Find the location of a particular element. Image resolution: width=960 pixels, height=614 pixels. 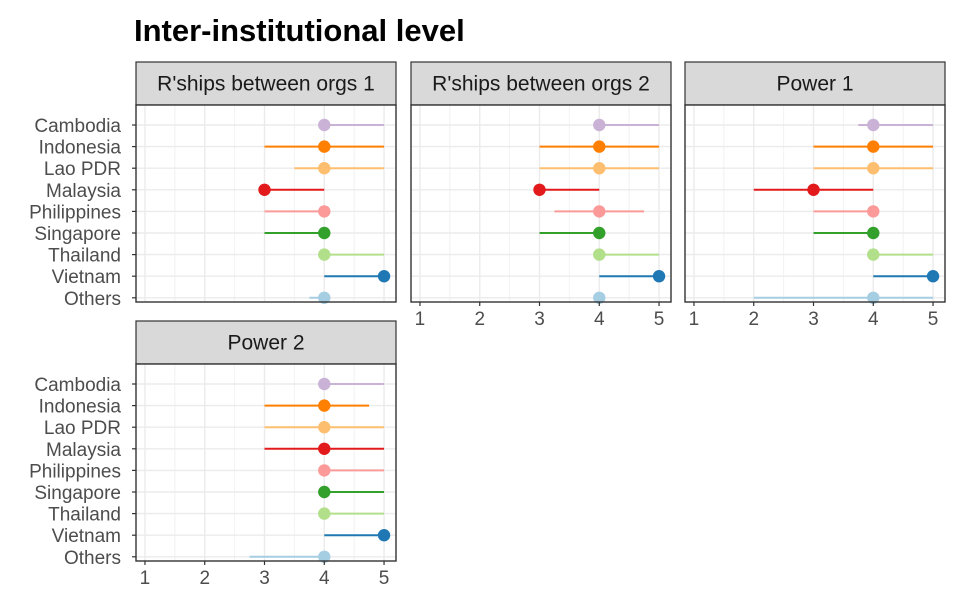

facet-strip-label: R'ships between orgs 2 is located at coordinates (541, 84).